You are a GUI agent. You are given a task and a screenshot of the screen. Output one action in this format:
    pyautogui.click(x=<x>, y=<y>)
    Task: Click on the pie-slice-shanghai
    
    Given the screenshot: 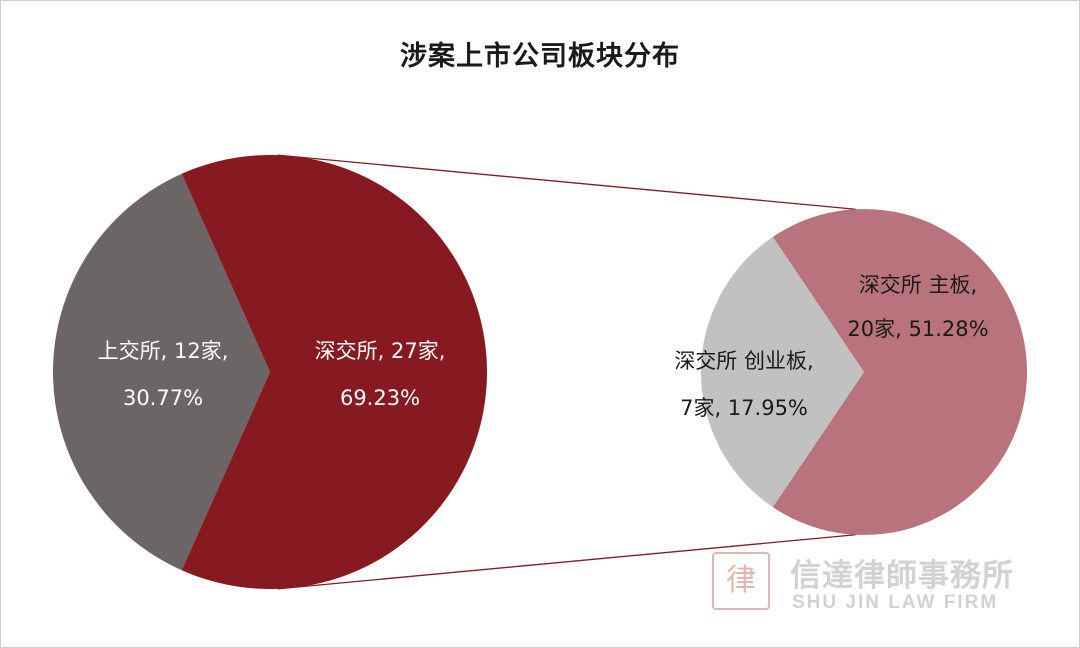 What is the action you would take?
    pyautogui.click(x=161, y=372)
    